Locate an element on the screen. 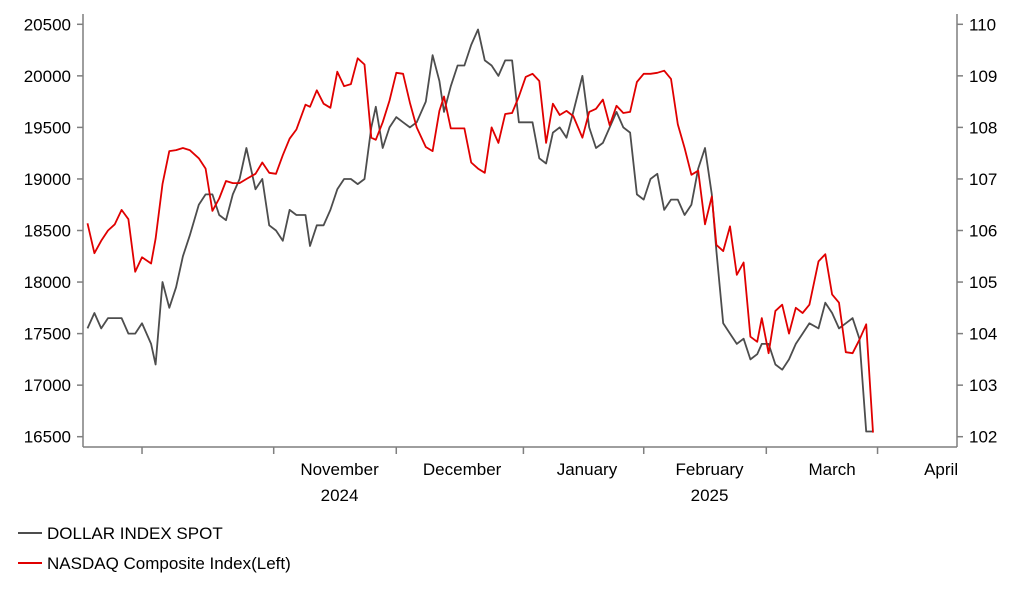  y-tick-label-left: 18000 is located at coordinates (47, 282).